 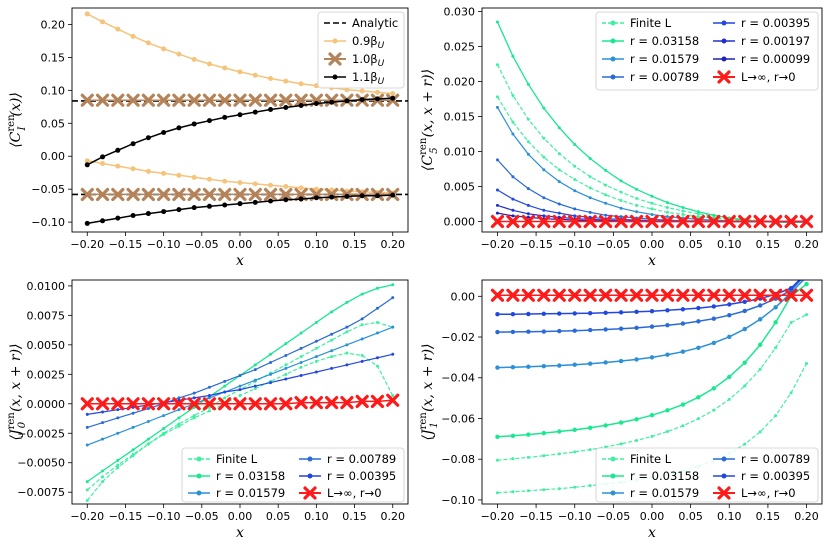 What do you see at coordinates (46, 345) in the screenshot?
I see `y-tick-label: 0.0050` at bounding box center [46, 345].